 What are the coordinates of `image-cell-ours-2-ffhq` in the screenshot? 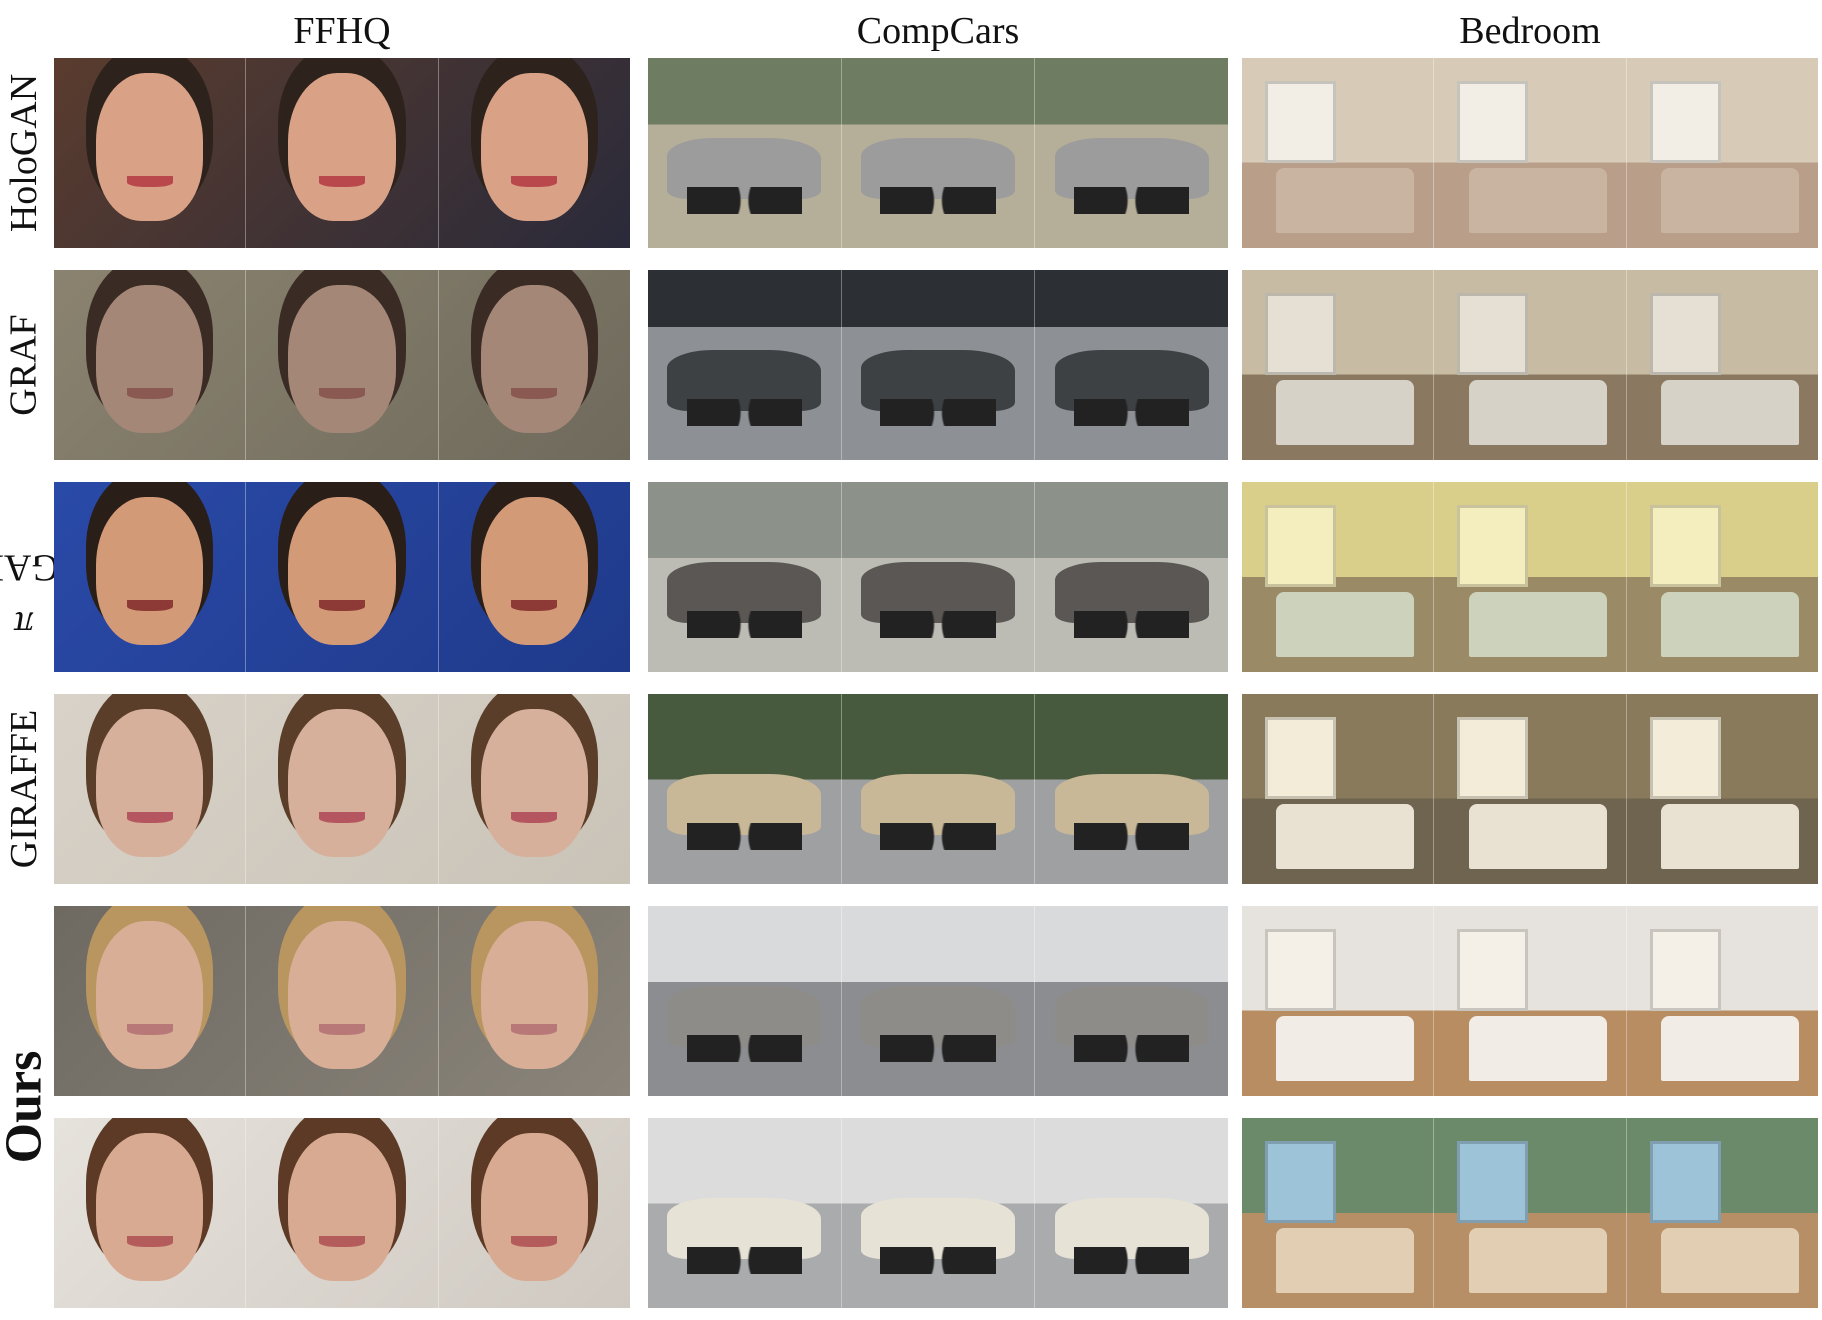 It's located at (342, 1213).